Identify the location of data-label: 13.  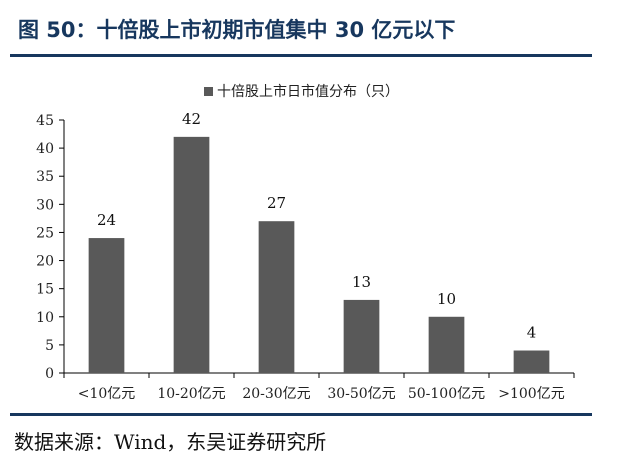
(361, 282).